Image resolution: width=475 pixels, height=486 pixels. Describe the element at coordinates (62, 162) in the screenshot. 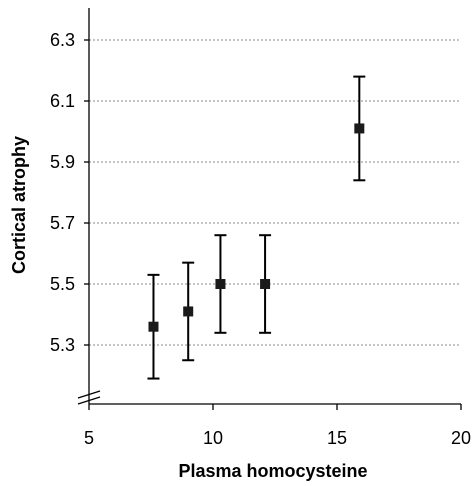

I see `y-tick-label: 5.9` at that location.